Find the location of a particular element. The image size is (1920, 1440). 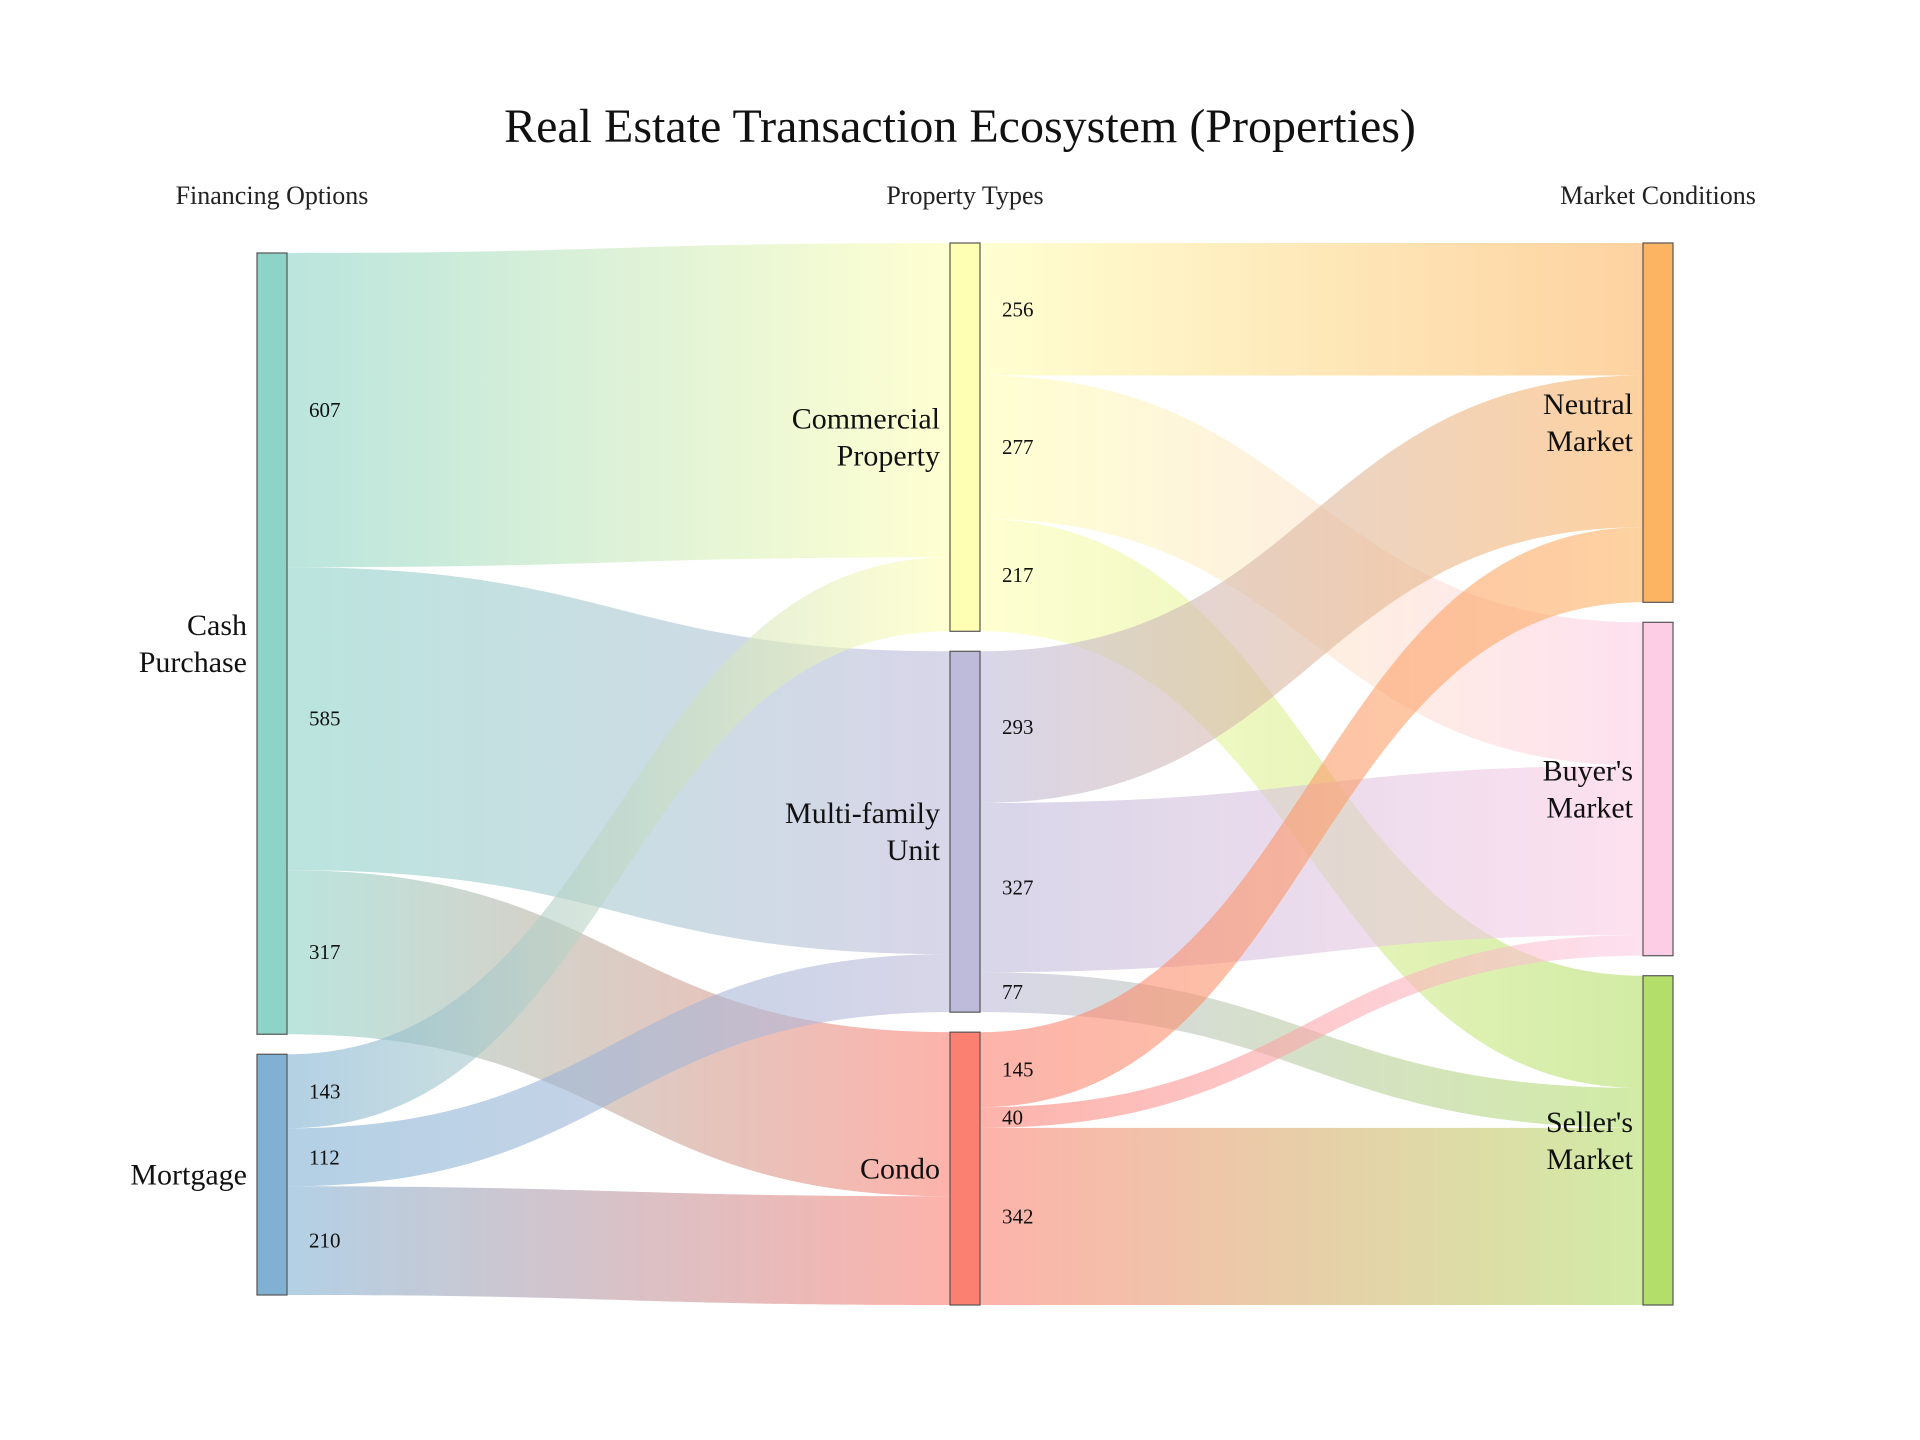

node-buyers is located at coordinates (1658, 789).